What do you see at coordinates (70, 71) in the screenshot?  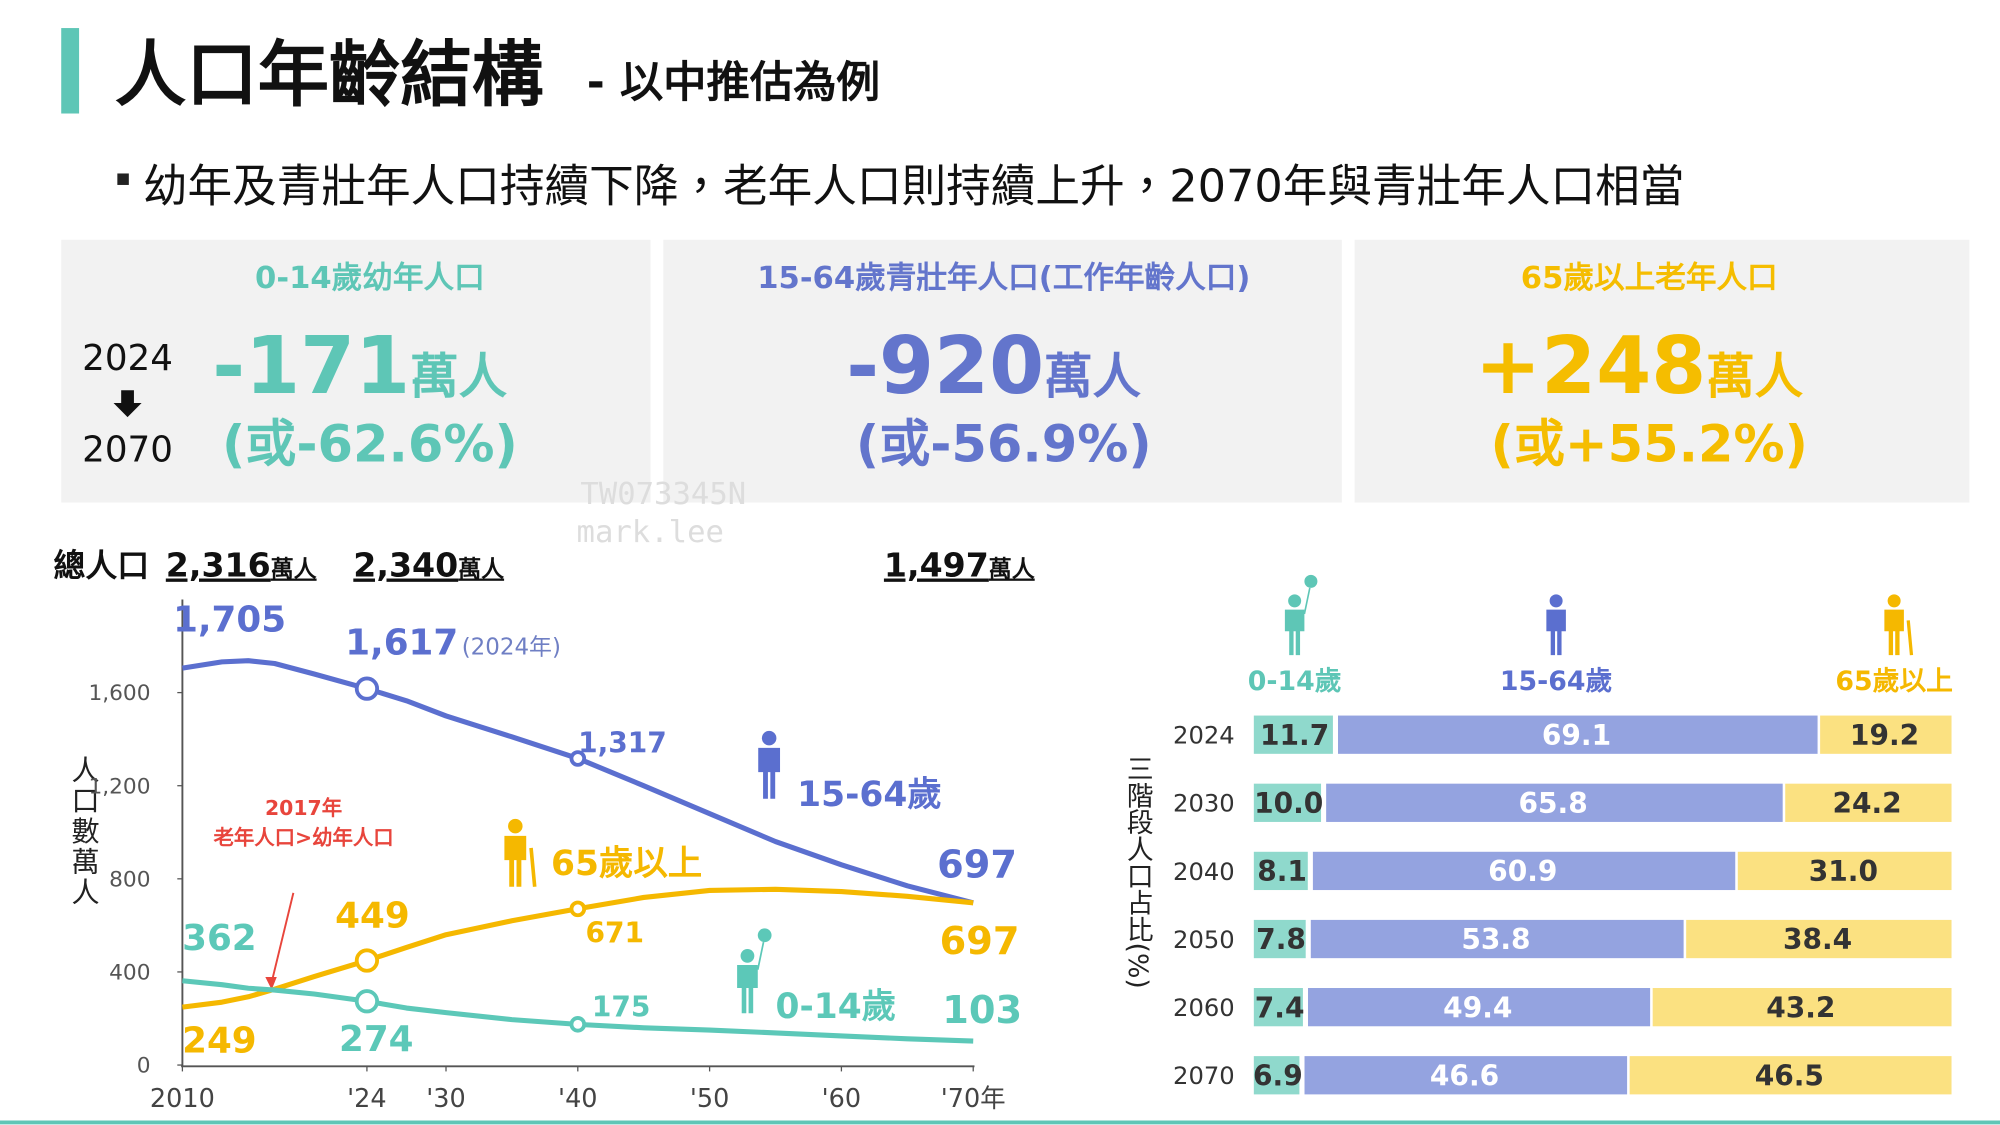 I see `title-accent` at bounding box center [70, 71].